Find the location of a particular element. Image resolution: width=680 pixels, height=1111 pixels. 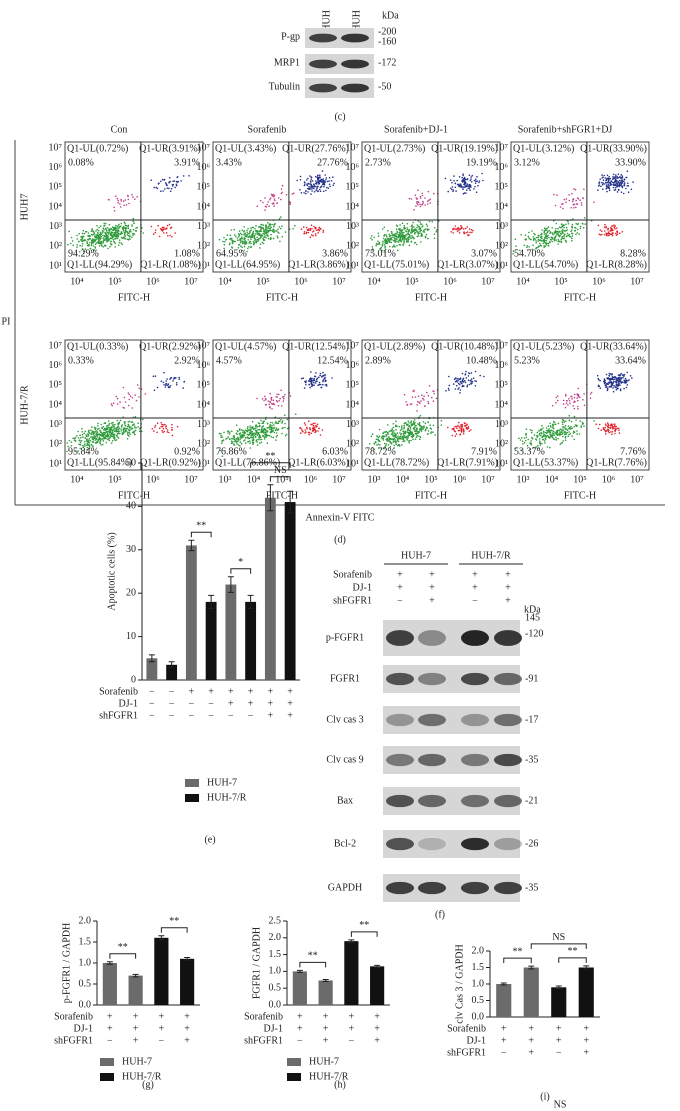

x-tick-label: 10⁴ is located at coordinates (254, 479).